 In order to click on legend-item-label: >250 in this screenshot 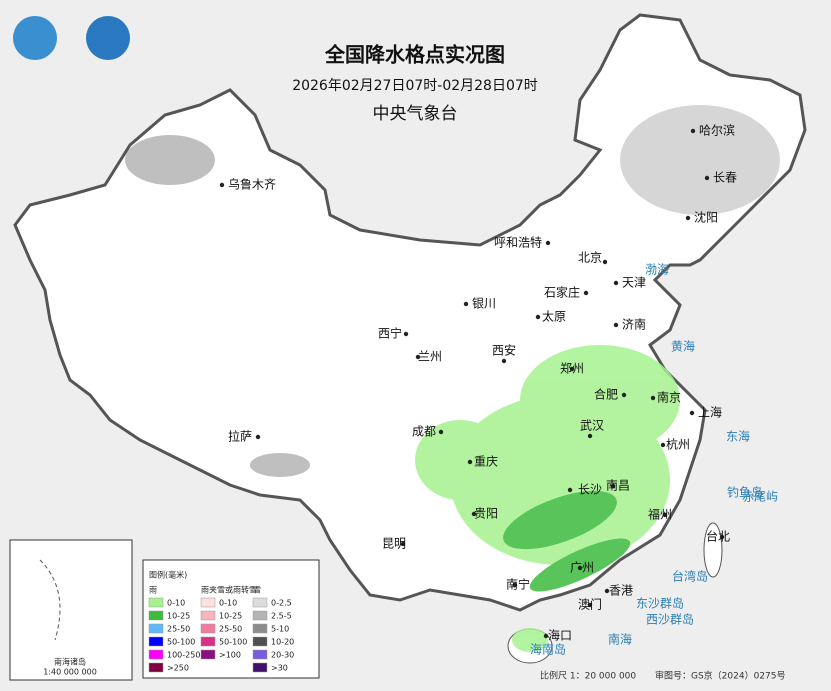, I will do `click(178, 668)`.